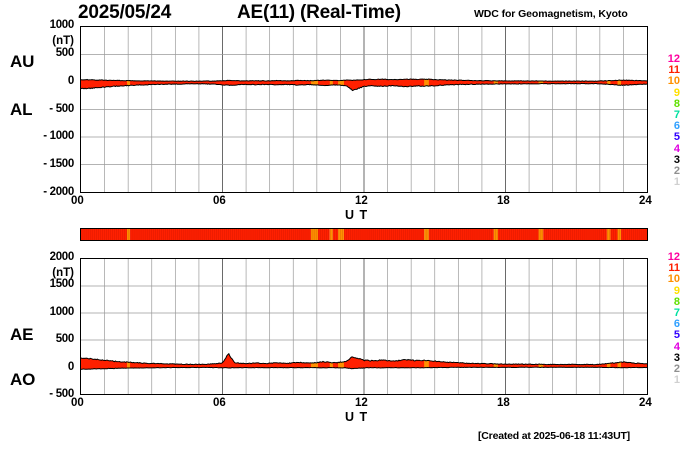  I want to click on data-trace-ae-ao, so click(364, 361).